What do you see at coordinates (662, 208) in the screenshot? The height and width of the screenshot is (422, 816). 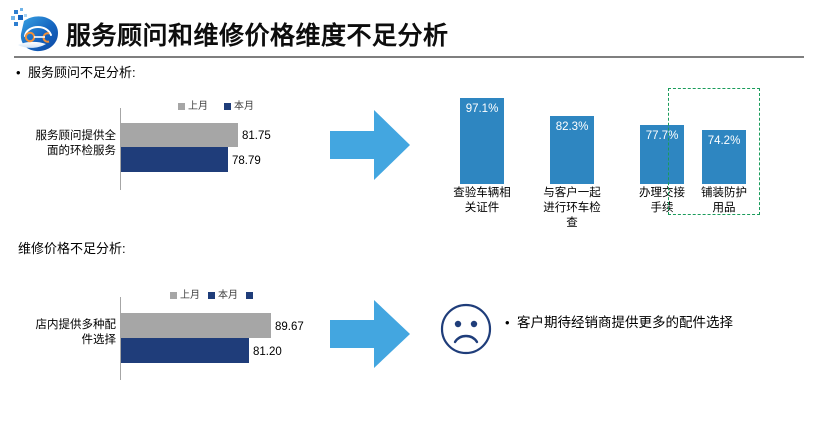 I see `column-label-2-line2: 手续` at bounding box center [662, 208].